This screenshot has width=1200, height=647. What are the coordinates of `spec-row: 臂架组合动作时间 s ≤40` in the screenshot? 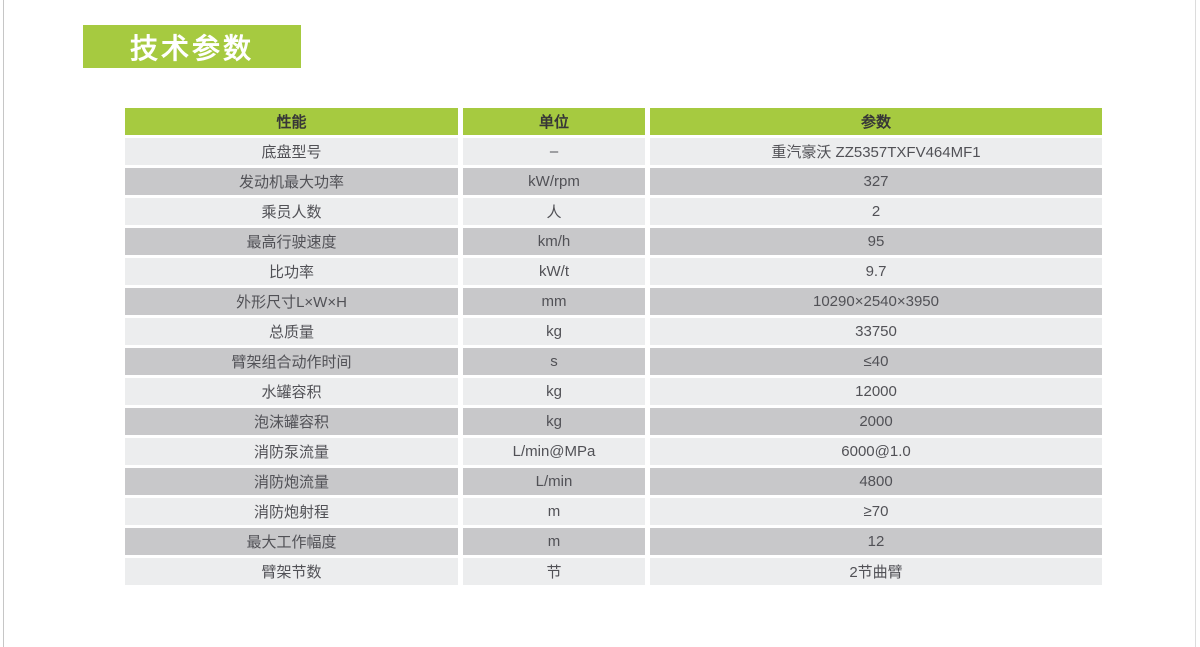 It's located at (613, 361).